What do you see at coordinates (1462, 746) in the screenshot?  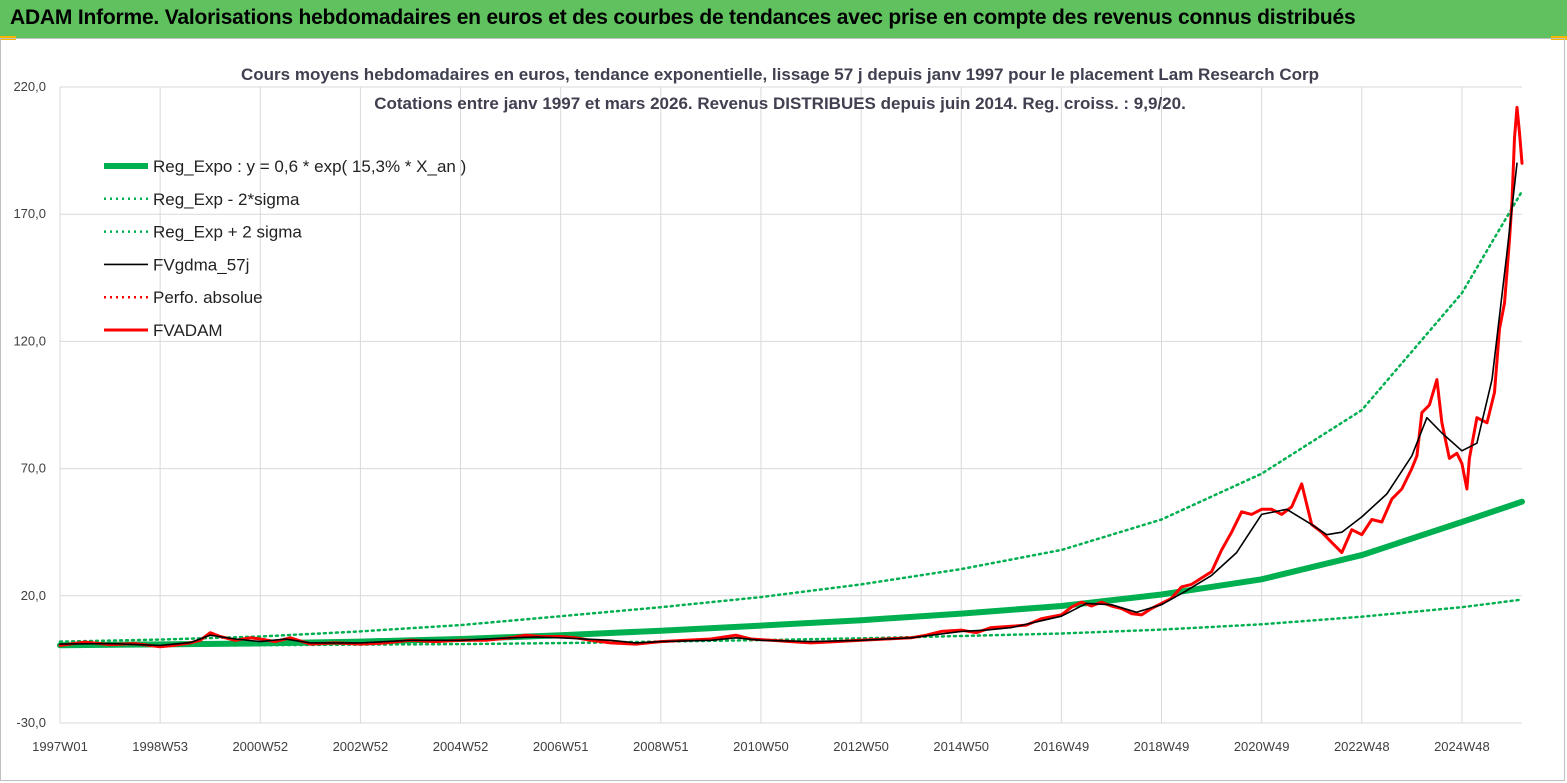 I see `x-tick-label: 2024W48` at bounding box center [1462, 746].